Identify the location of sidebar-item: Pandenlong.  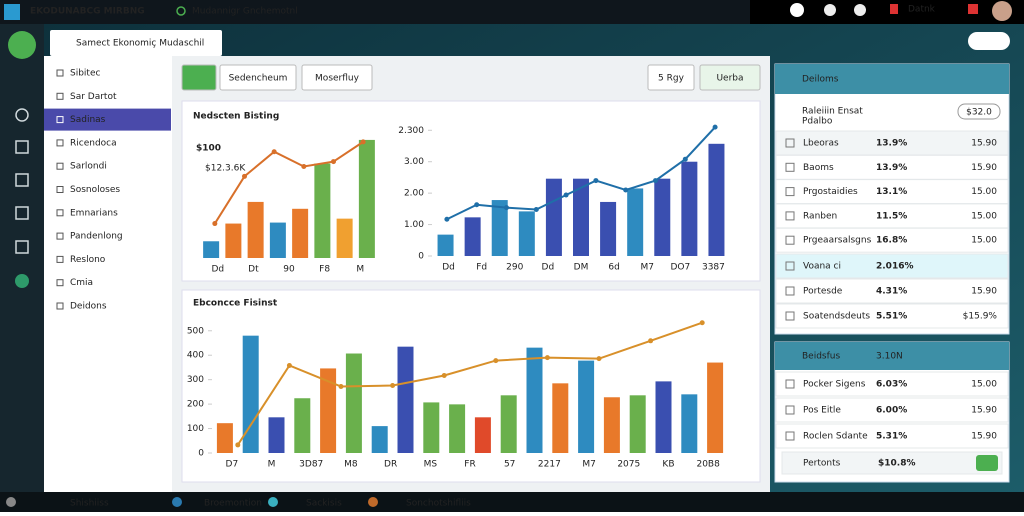
(96, 237).